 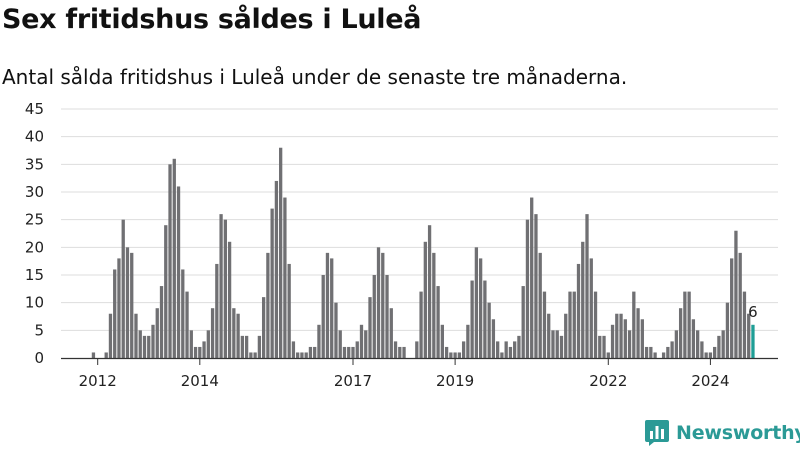 What do you see at coordinates (34, 137) in the screenshot?
I see `y-tick-label: 40` at bounding box center [34, 137].